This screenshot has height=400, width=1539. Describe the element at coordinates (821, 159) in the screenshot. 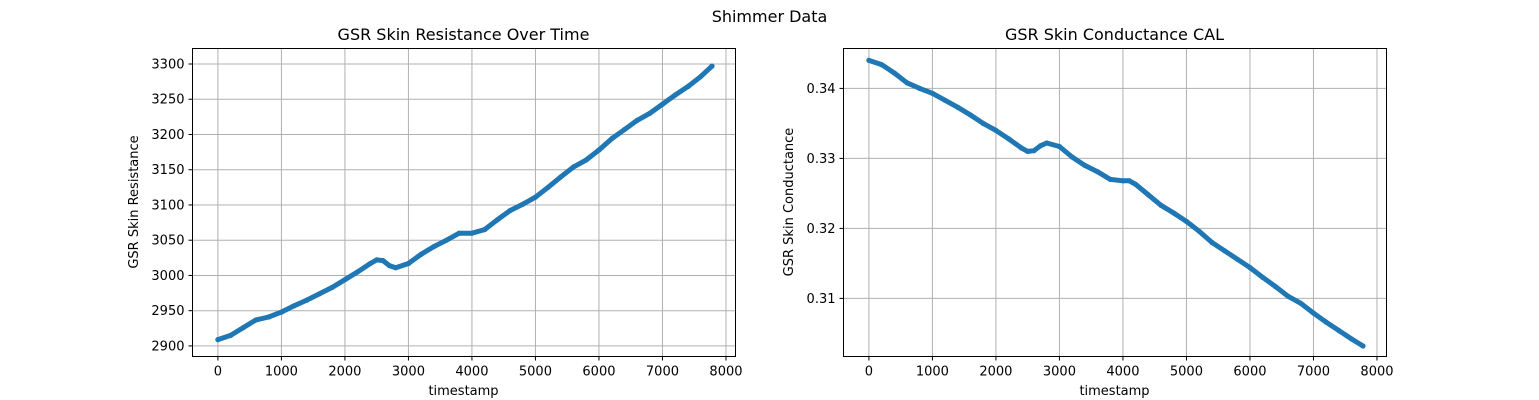

I see `conductance-y-tick-label: 0.33` at that location.